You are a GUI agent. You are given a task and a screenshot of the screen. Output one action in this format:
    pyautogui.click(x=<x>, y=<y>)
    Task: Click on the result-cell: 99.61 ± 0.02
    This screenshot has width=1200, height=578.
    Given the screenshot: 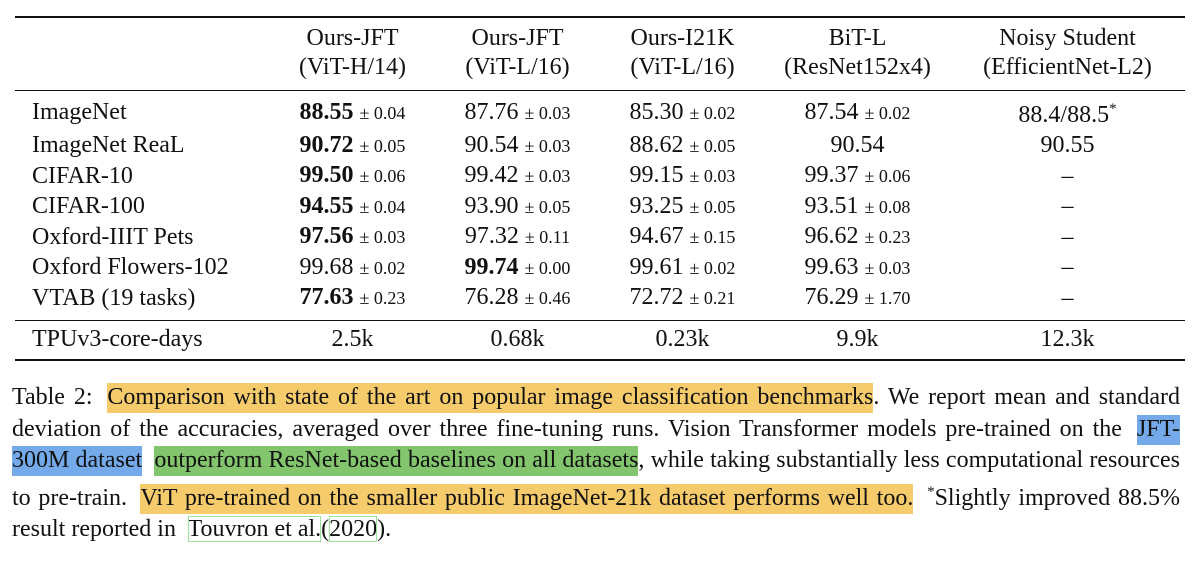 What is the action you would take?
    pyautogui.click(x=682, y=268)
    